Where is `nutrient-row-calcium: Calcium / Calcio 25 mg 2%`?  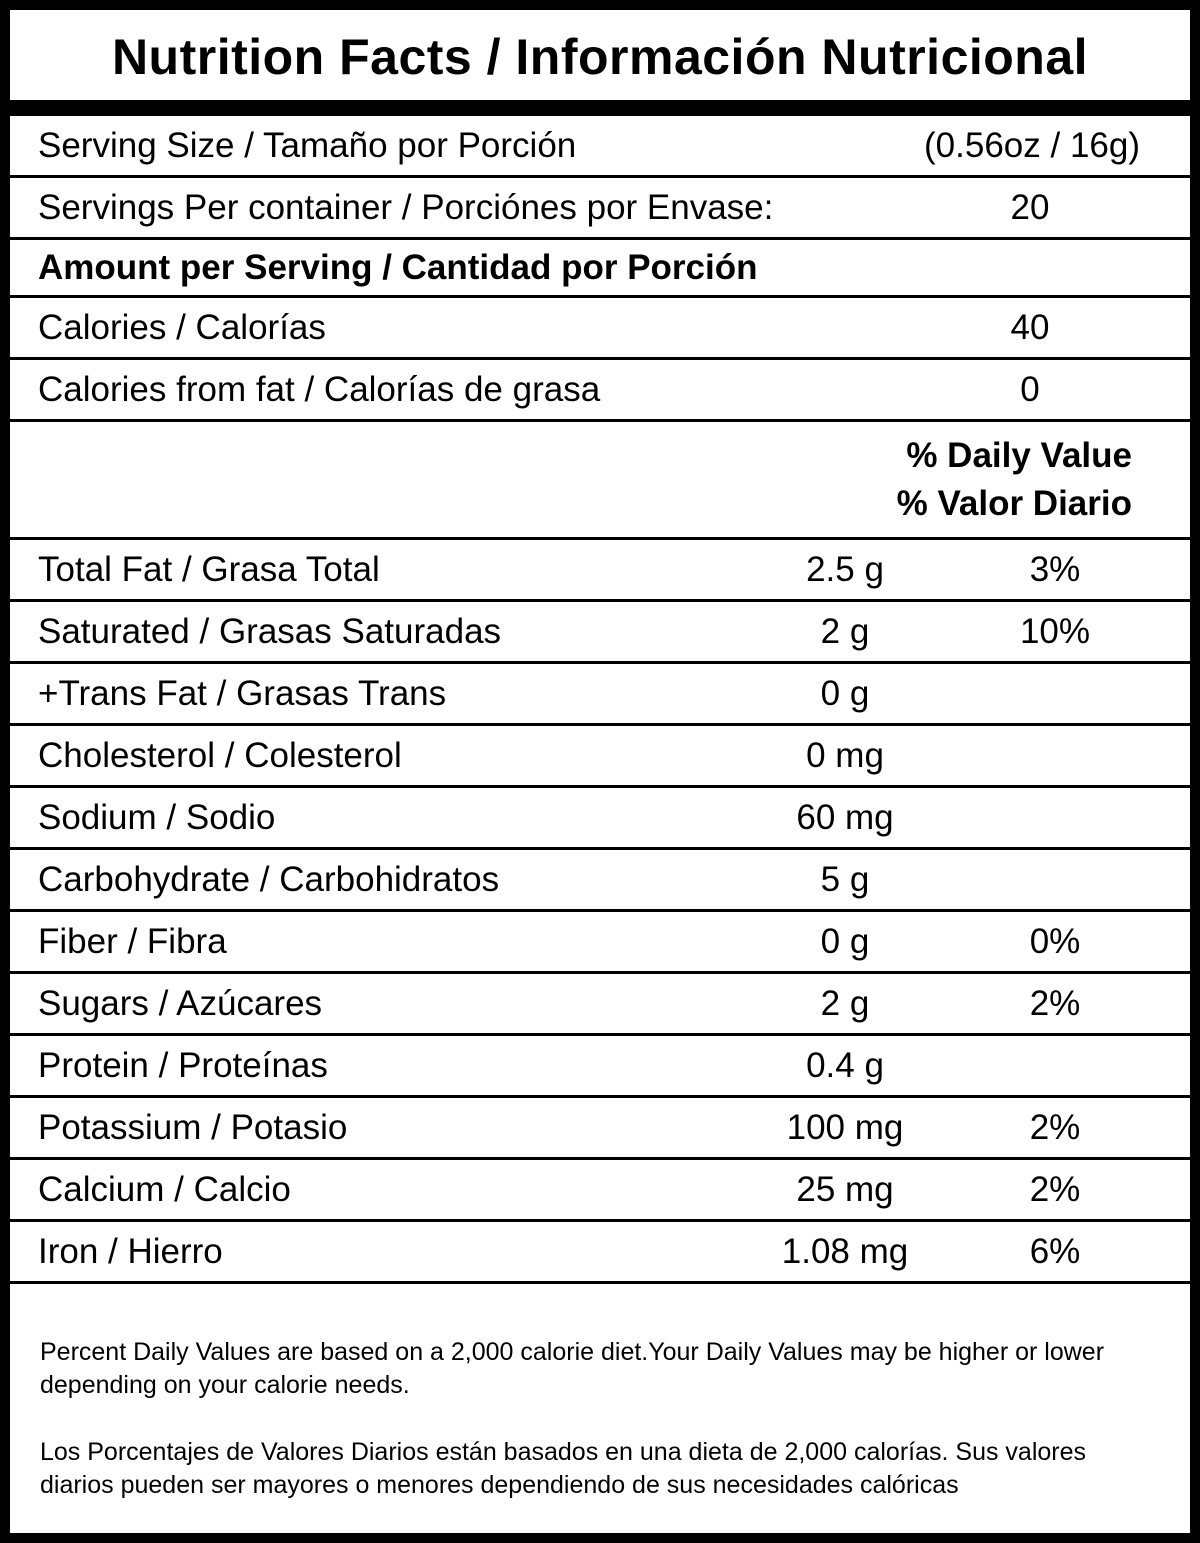 nutrient-row-calcium: Calcium / Calcio 25 mg 2% is located at coordinates (600, 1191).